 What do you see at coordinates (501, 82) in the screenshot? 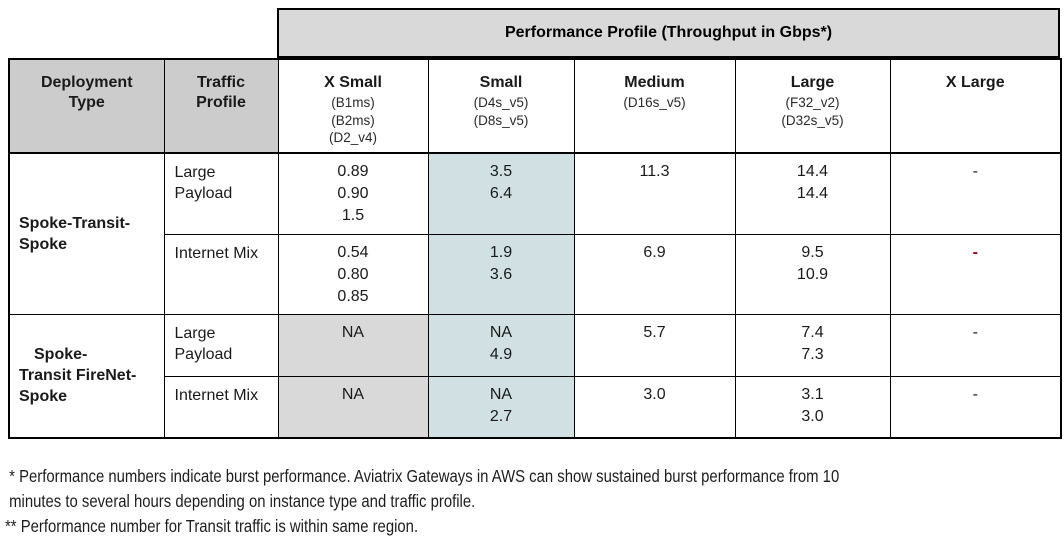
I see `size-name-small: Small` at bounding box center [501, 82].